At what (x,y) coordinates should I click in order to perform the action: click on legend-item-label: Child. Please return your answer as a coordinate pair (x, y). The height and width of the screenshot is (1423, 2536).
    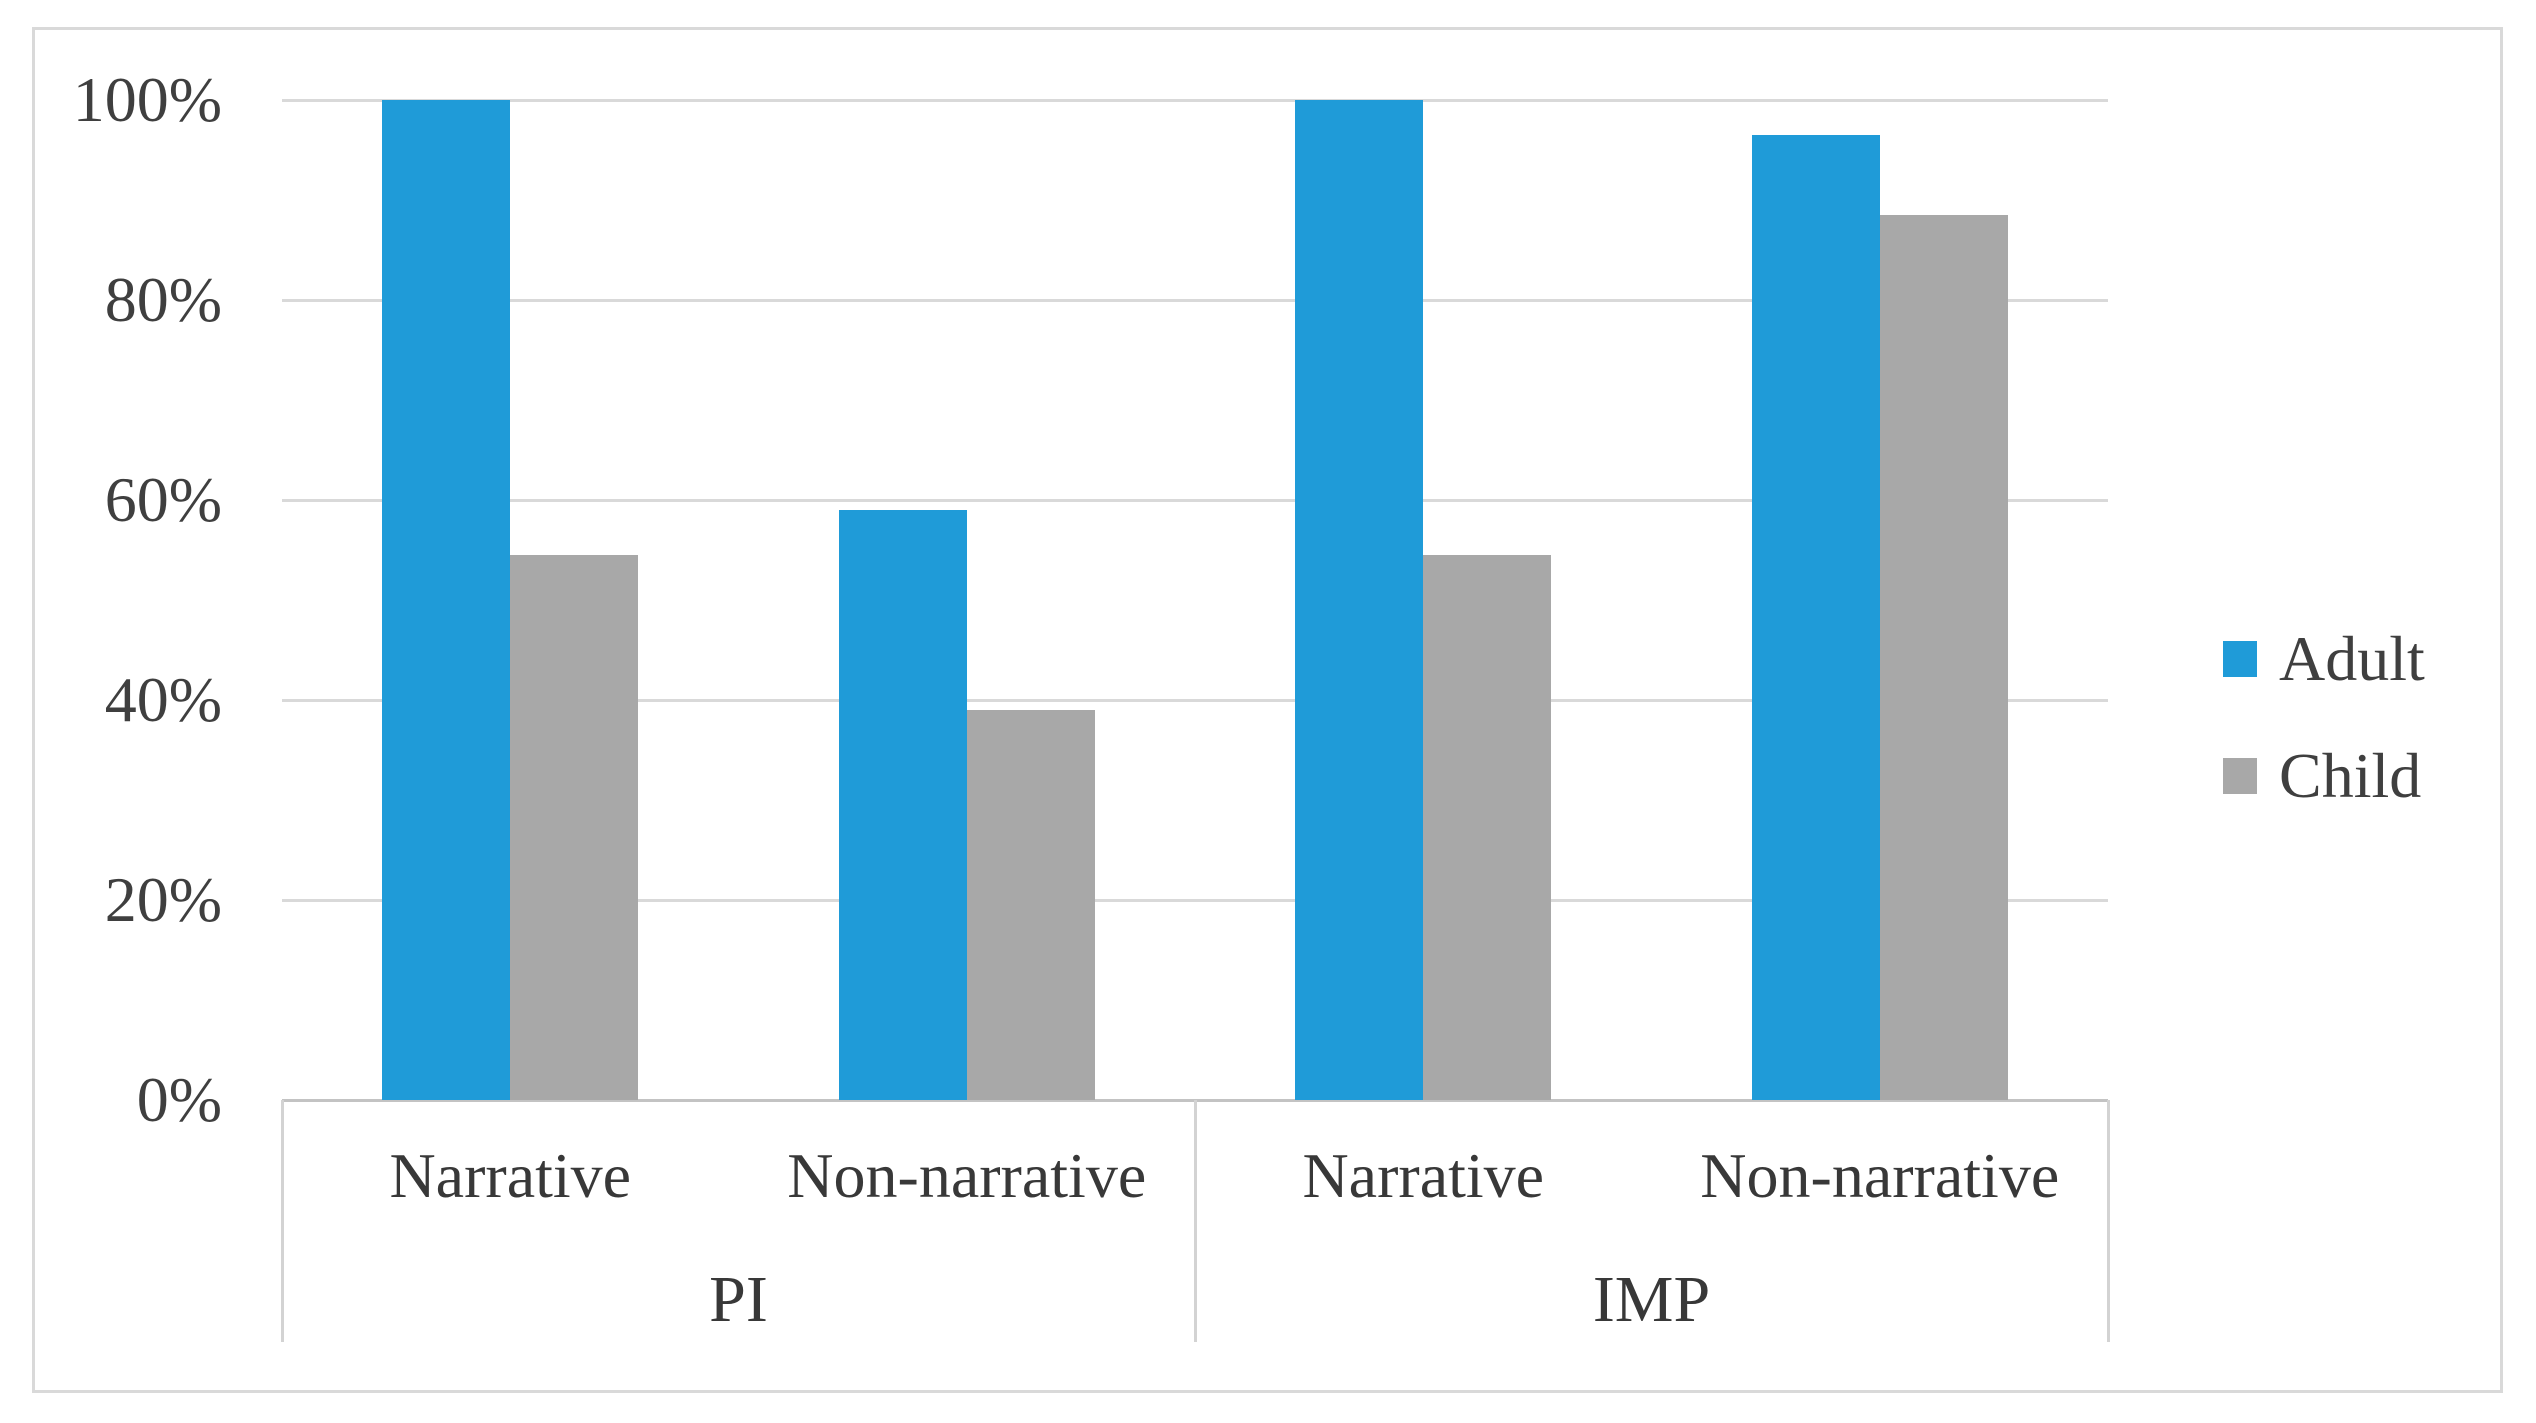
    Looking at the image, I should click on (2350, 775).